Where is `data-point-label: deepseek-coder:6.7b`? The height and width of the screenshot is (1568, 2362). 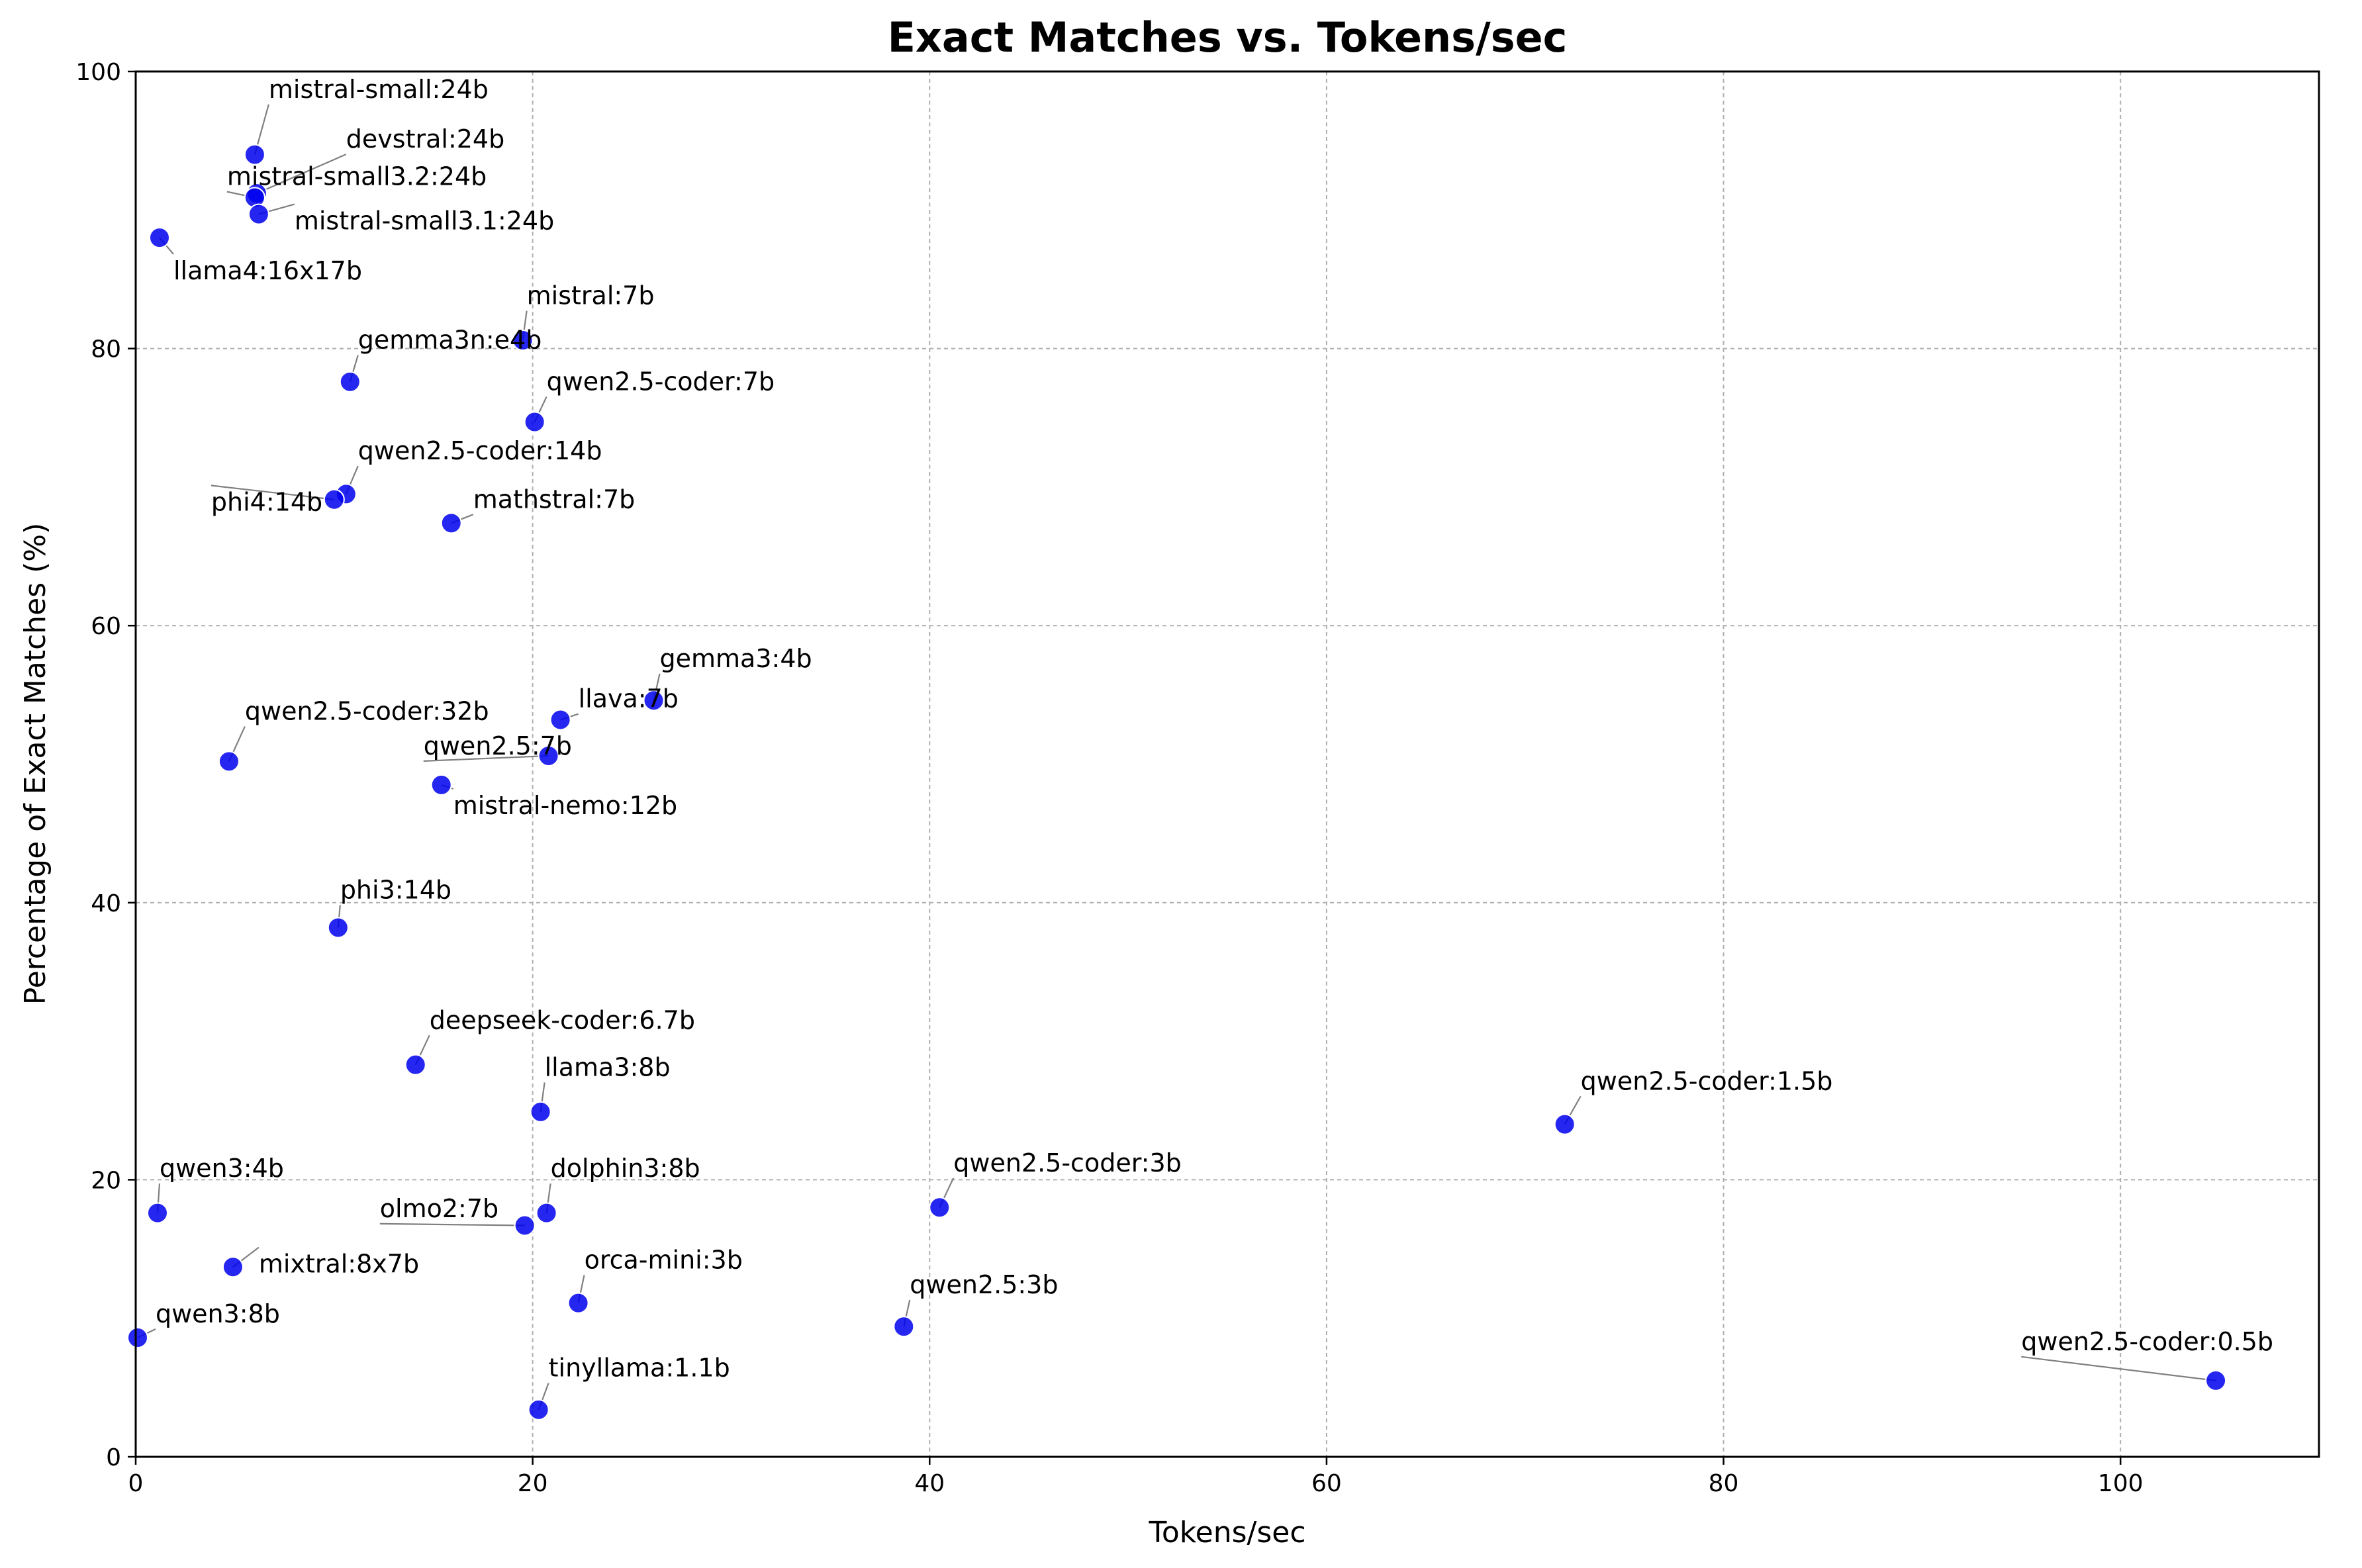
data-point-label: deepseek-coder:6.7b is located at coordinates (563, 1020).